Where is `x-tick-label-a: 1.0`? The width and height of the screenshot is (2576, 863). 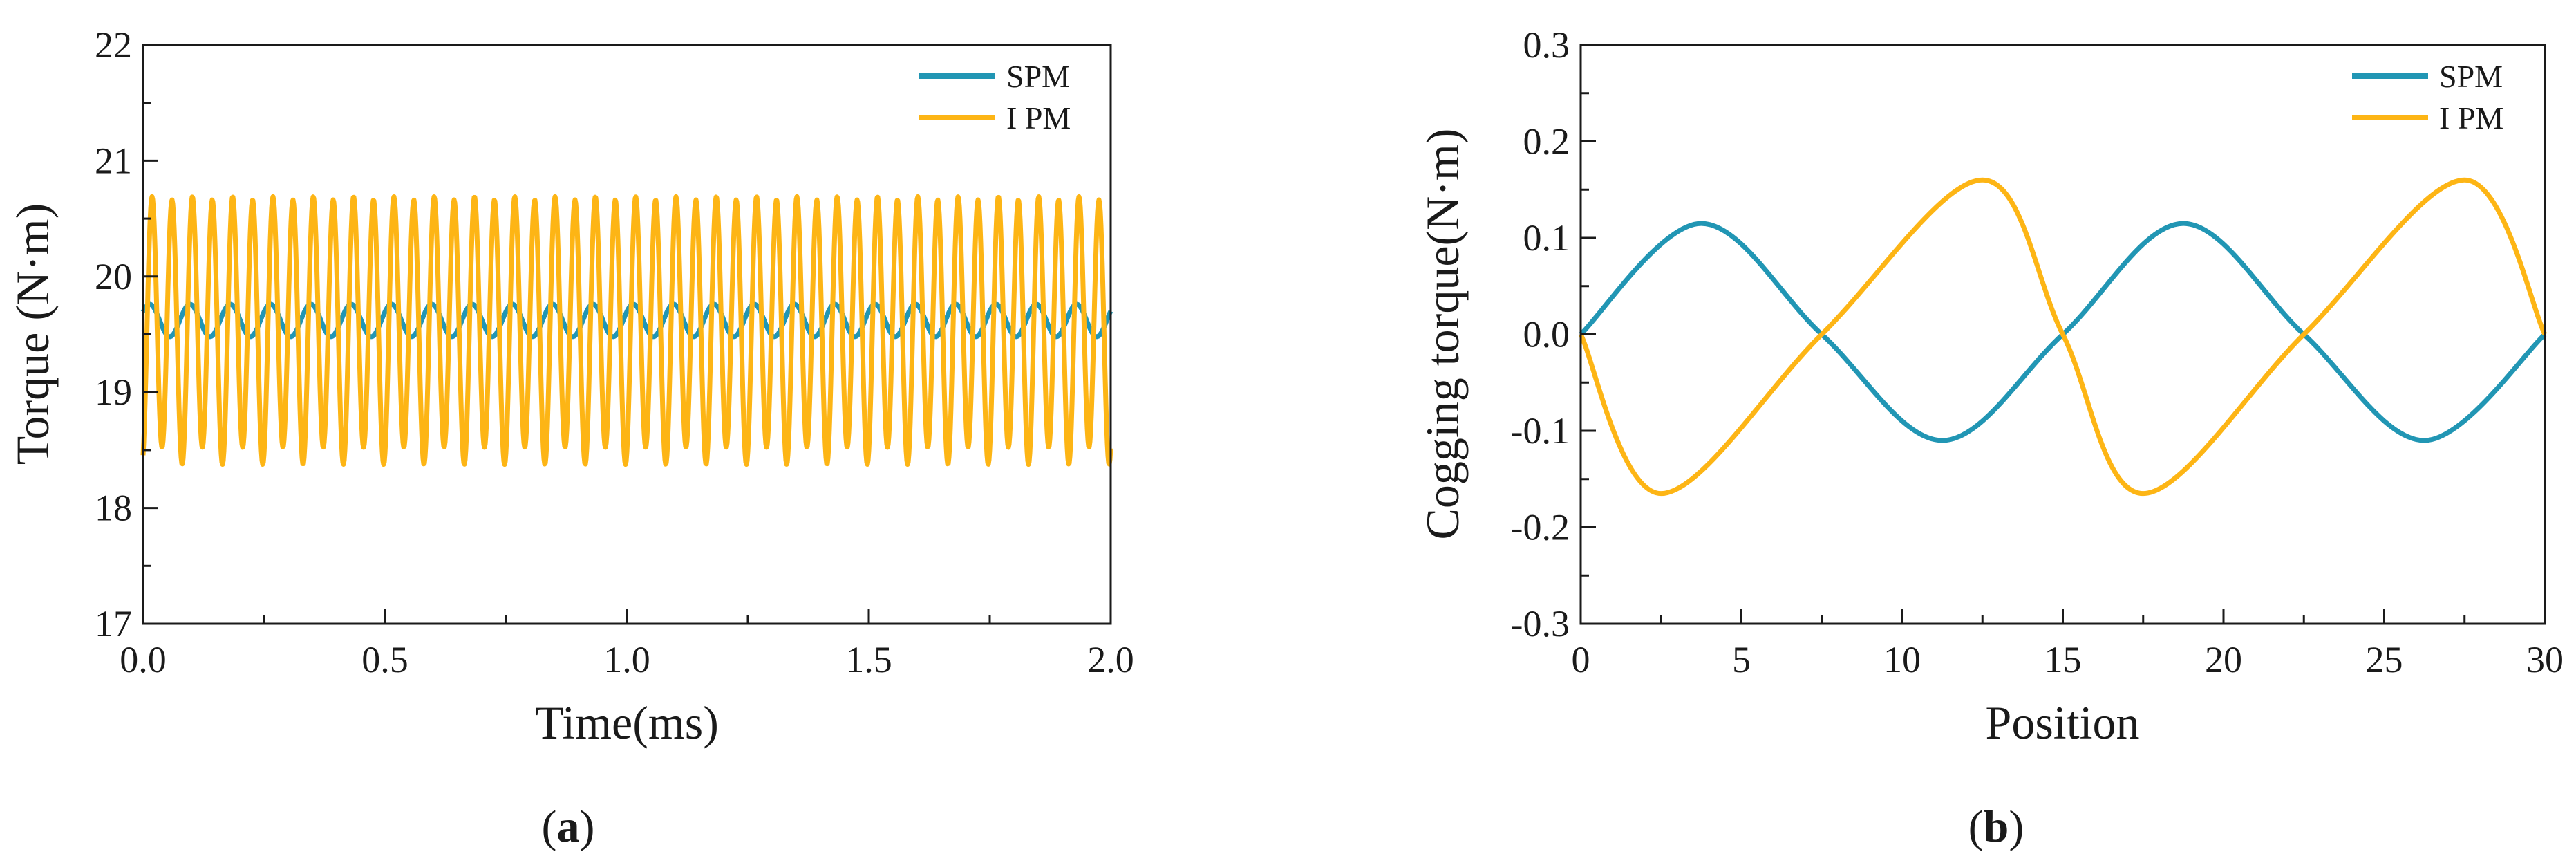 x-tick-label-a: 1.0 is located at coordinates (626, 659).